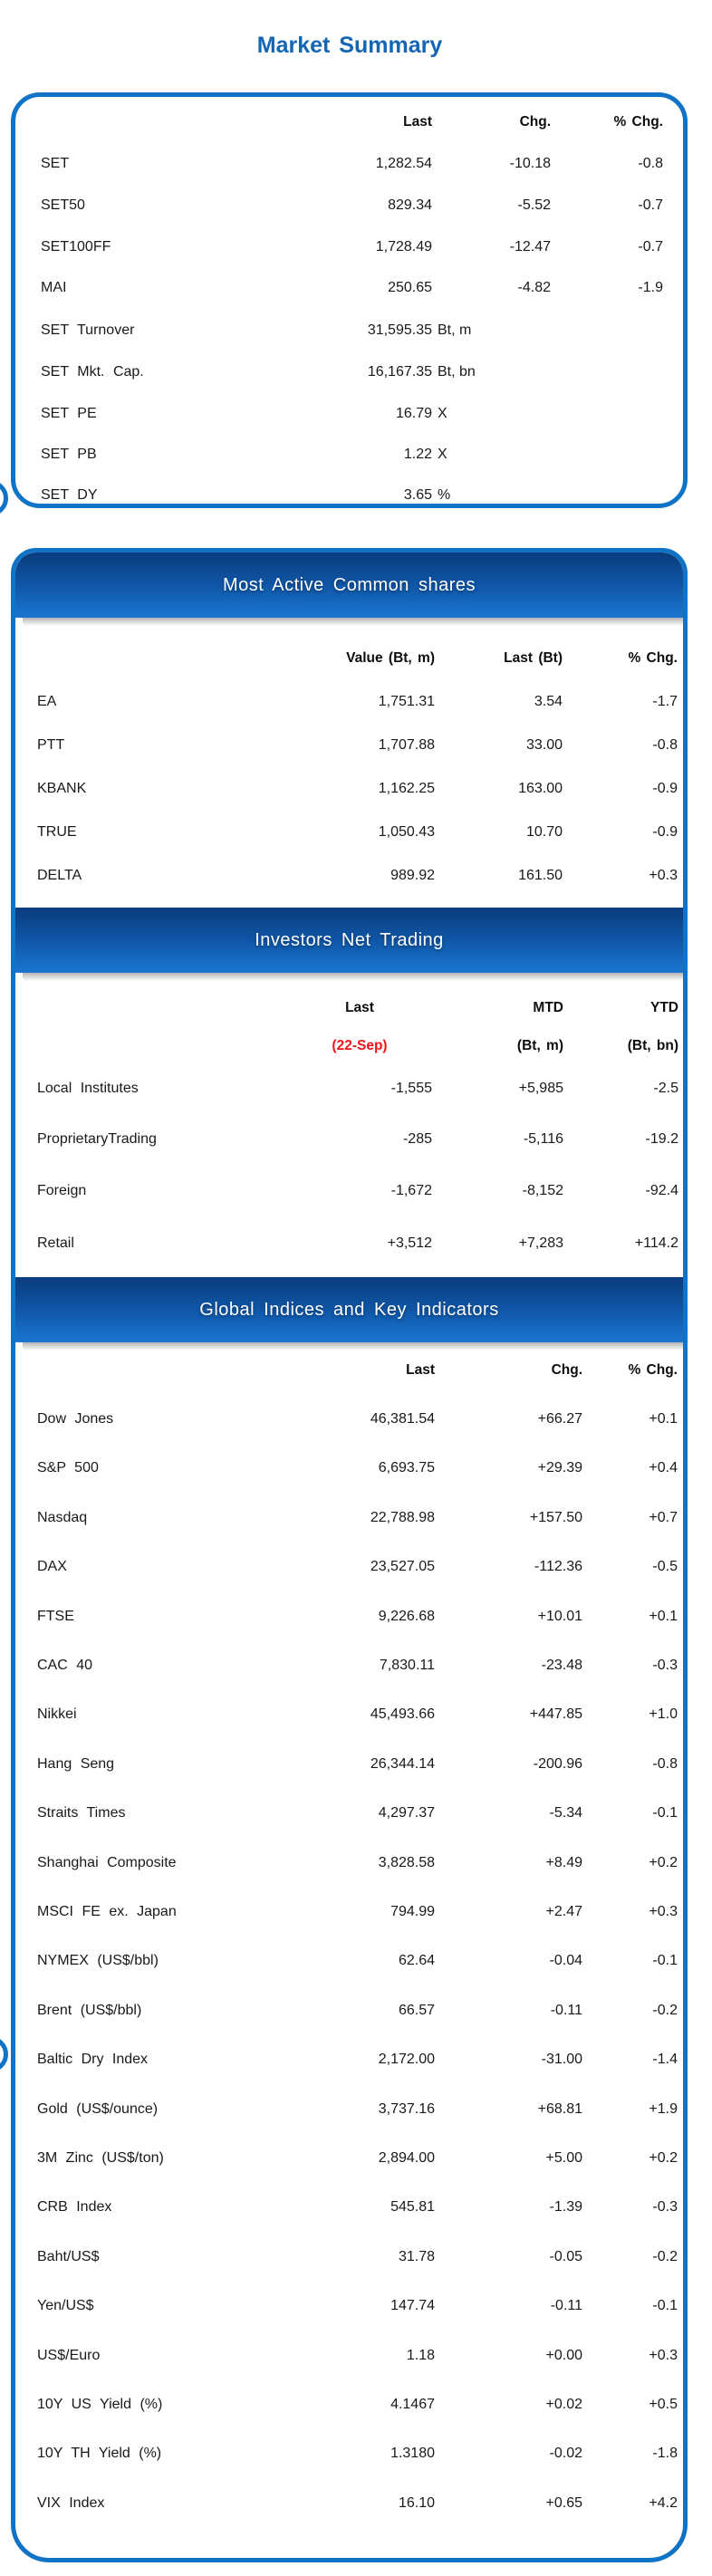  Describe the element at coordinates (349, 1666) in the screenshot. I see `table-row: CAC 40 7,830.11 -23.48 -0.3` at that location.